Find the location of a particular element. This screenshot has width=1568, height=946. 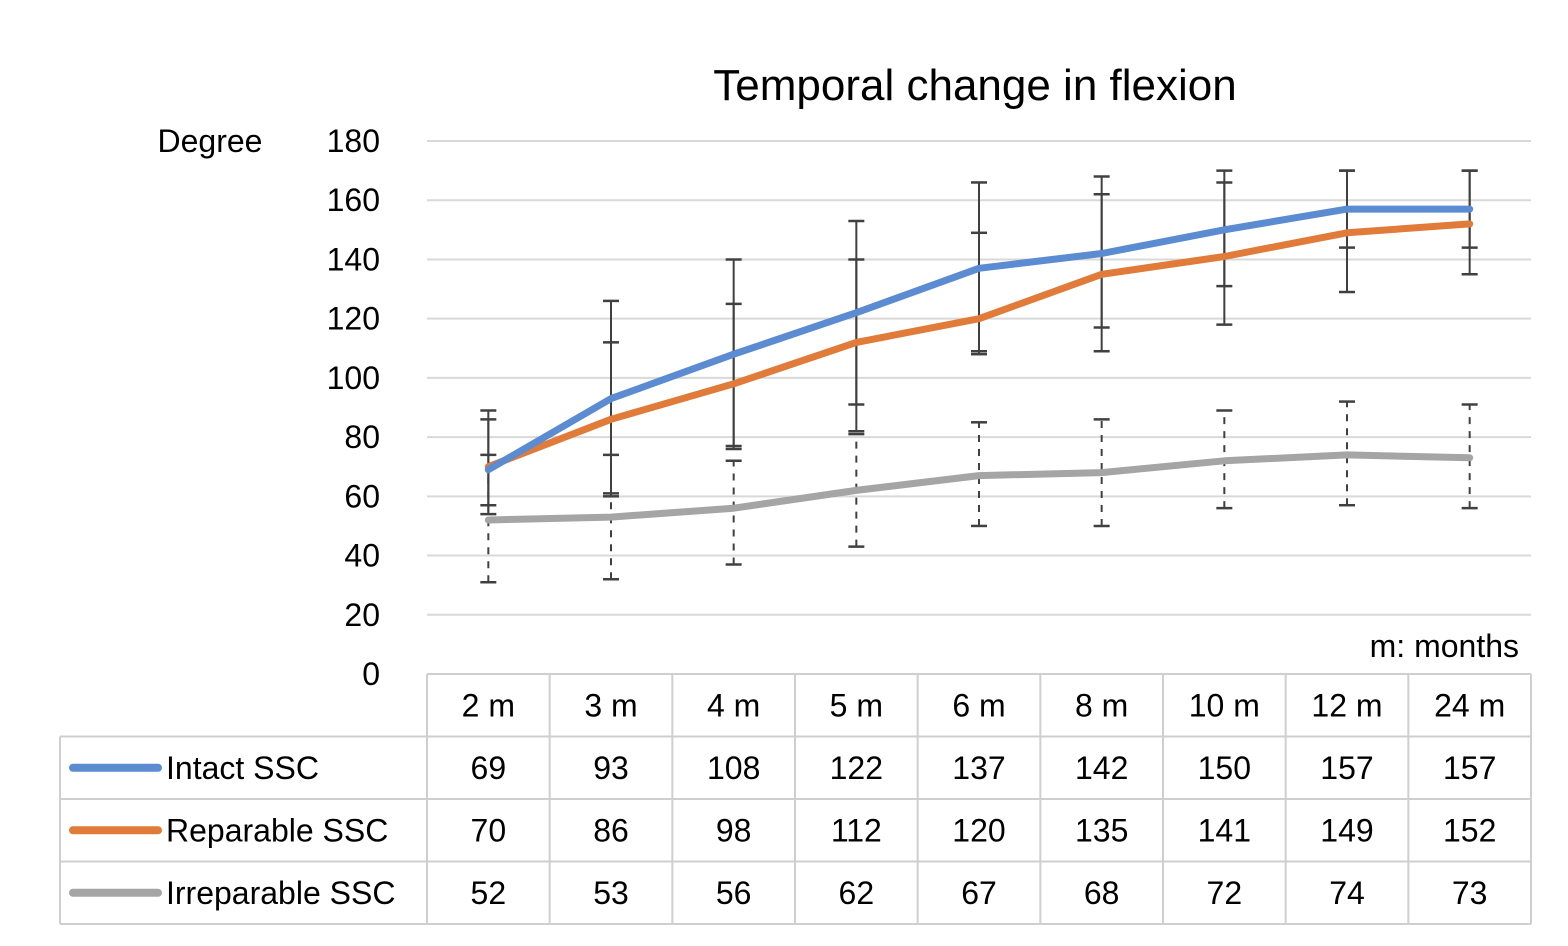

y-tick-label: 20 is located at coordinates (362, 615).